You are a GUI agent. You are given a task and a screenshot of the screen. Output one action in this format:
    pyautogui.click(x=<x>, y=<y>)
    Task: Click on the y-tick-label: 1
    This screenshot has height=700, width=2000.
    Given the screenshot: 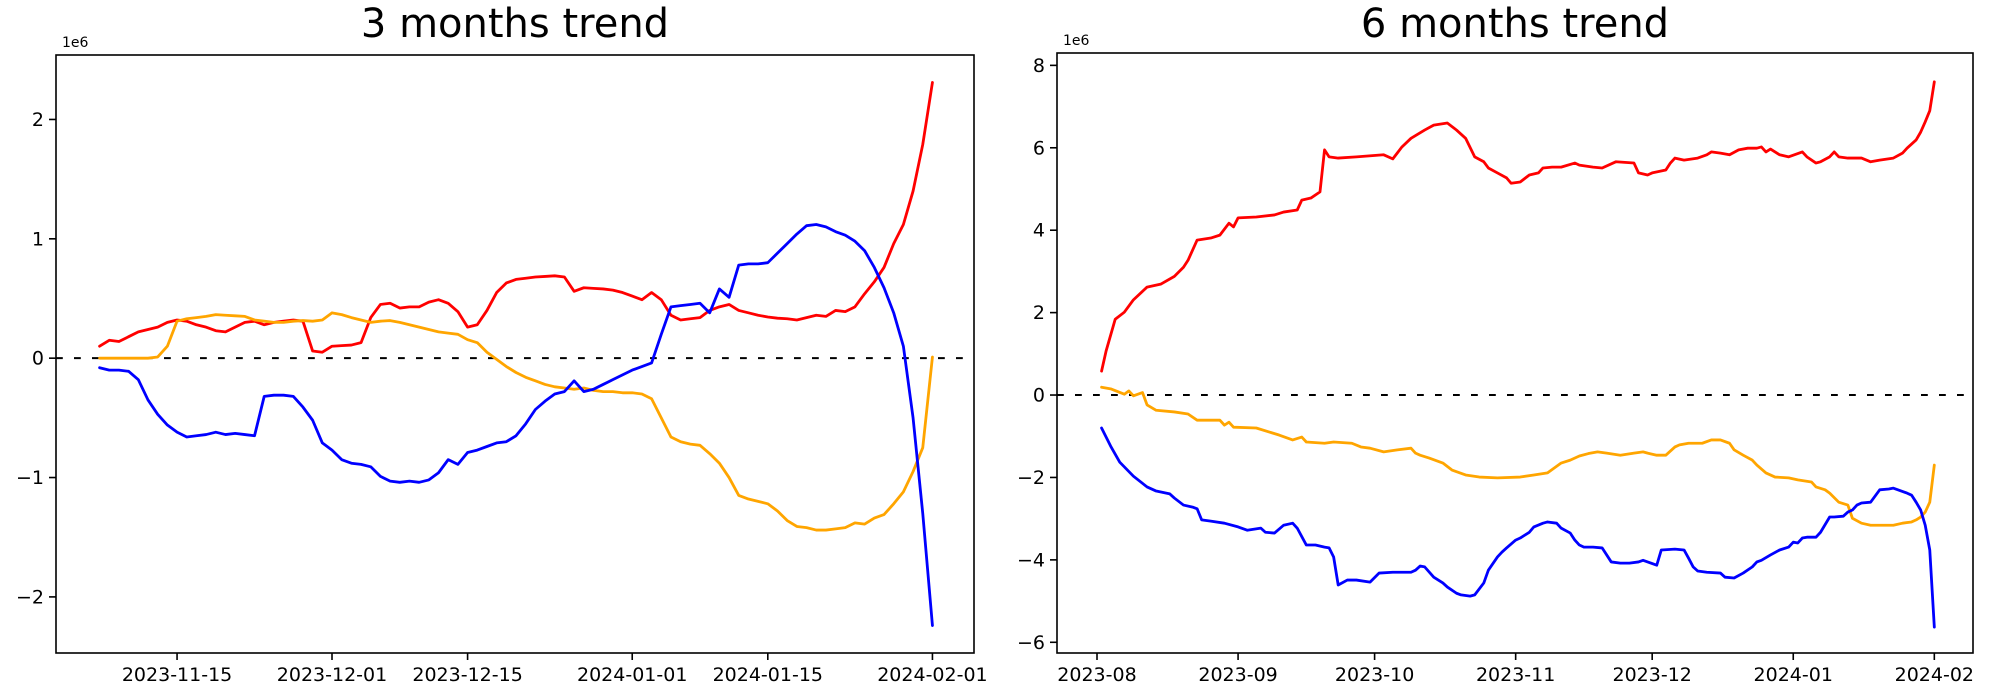 What is the action you would take?
    pyautogui.click(x=38, y=239)
    